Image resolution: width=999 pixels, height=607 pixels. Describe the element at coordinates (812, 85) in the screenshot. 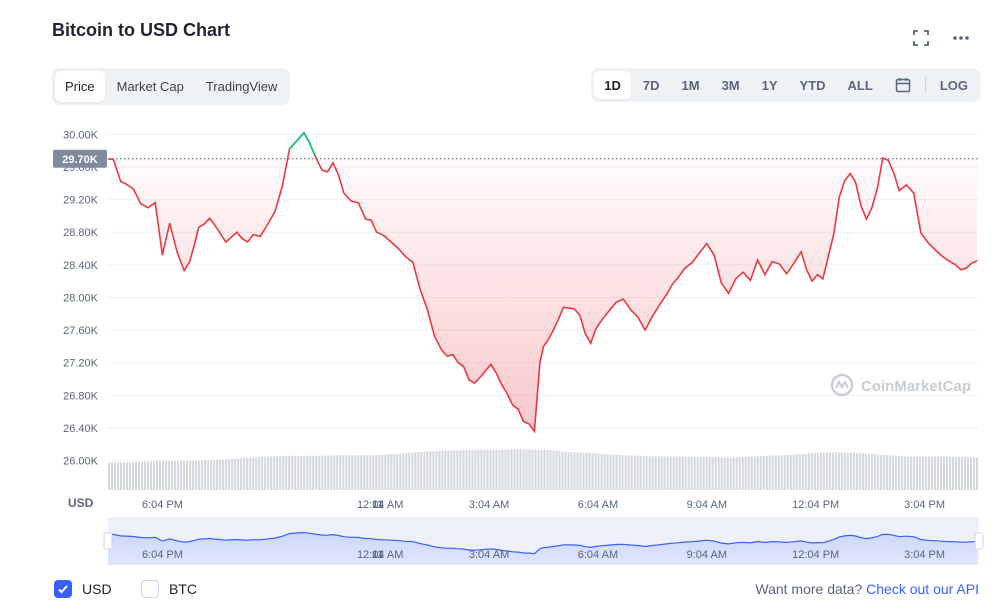

I see `range-ytd: YTD` at that location.